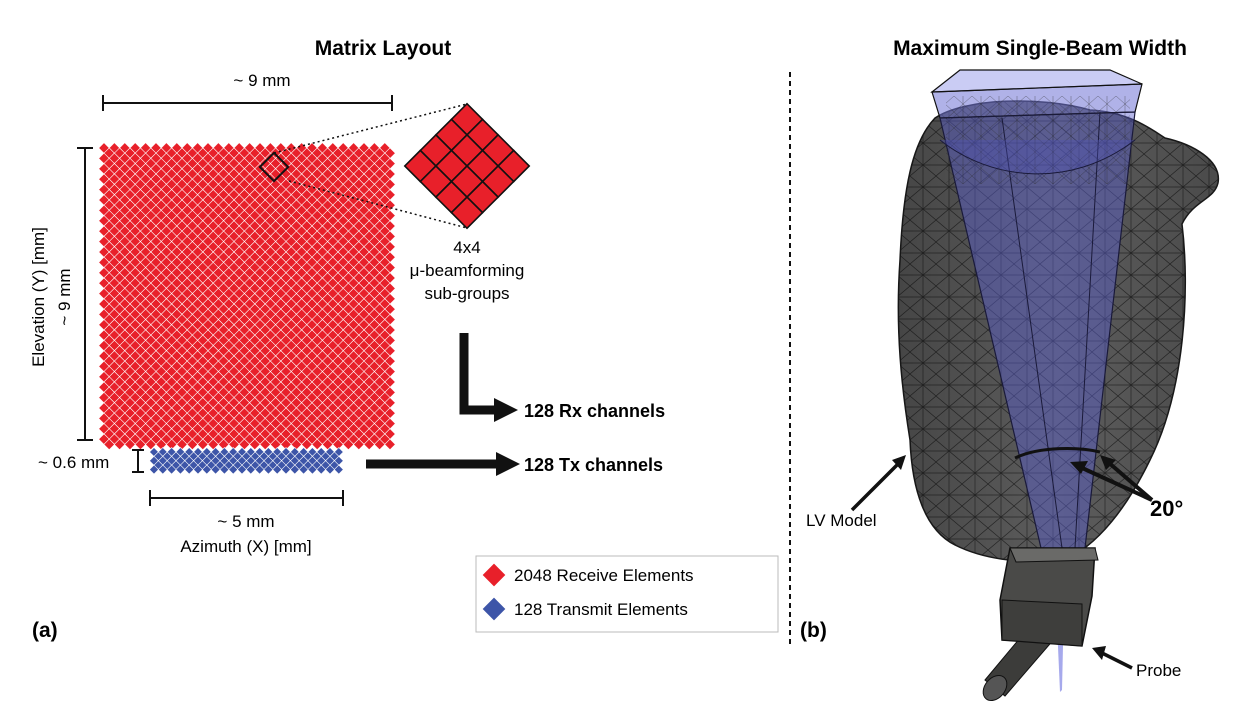 The width and height of the screenshot is (1241, 705). Describe the element at coordinates (604, 575) in the screenshot. I see `legend-receive-label: 2048 Receive Elements` at that location.